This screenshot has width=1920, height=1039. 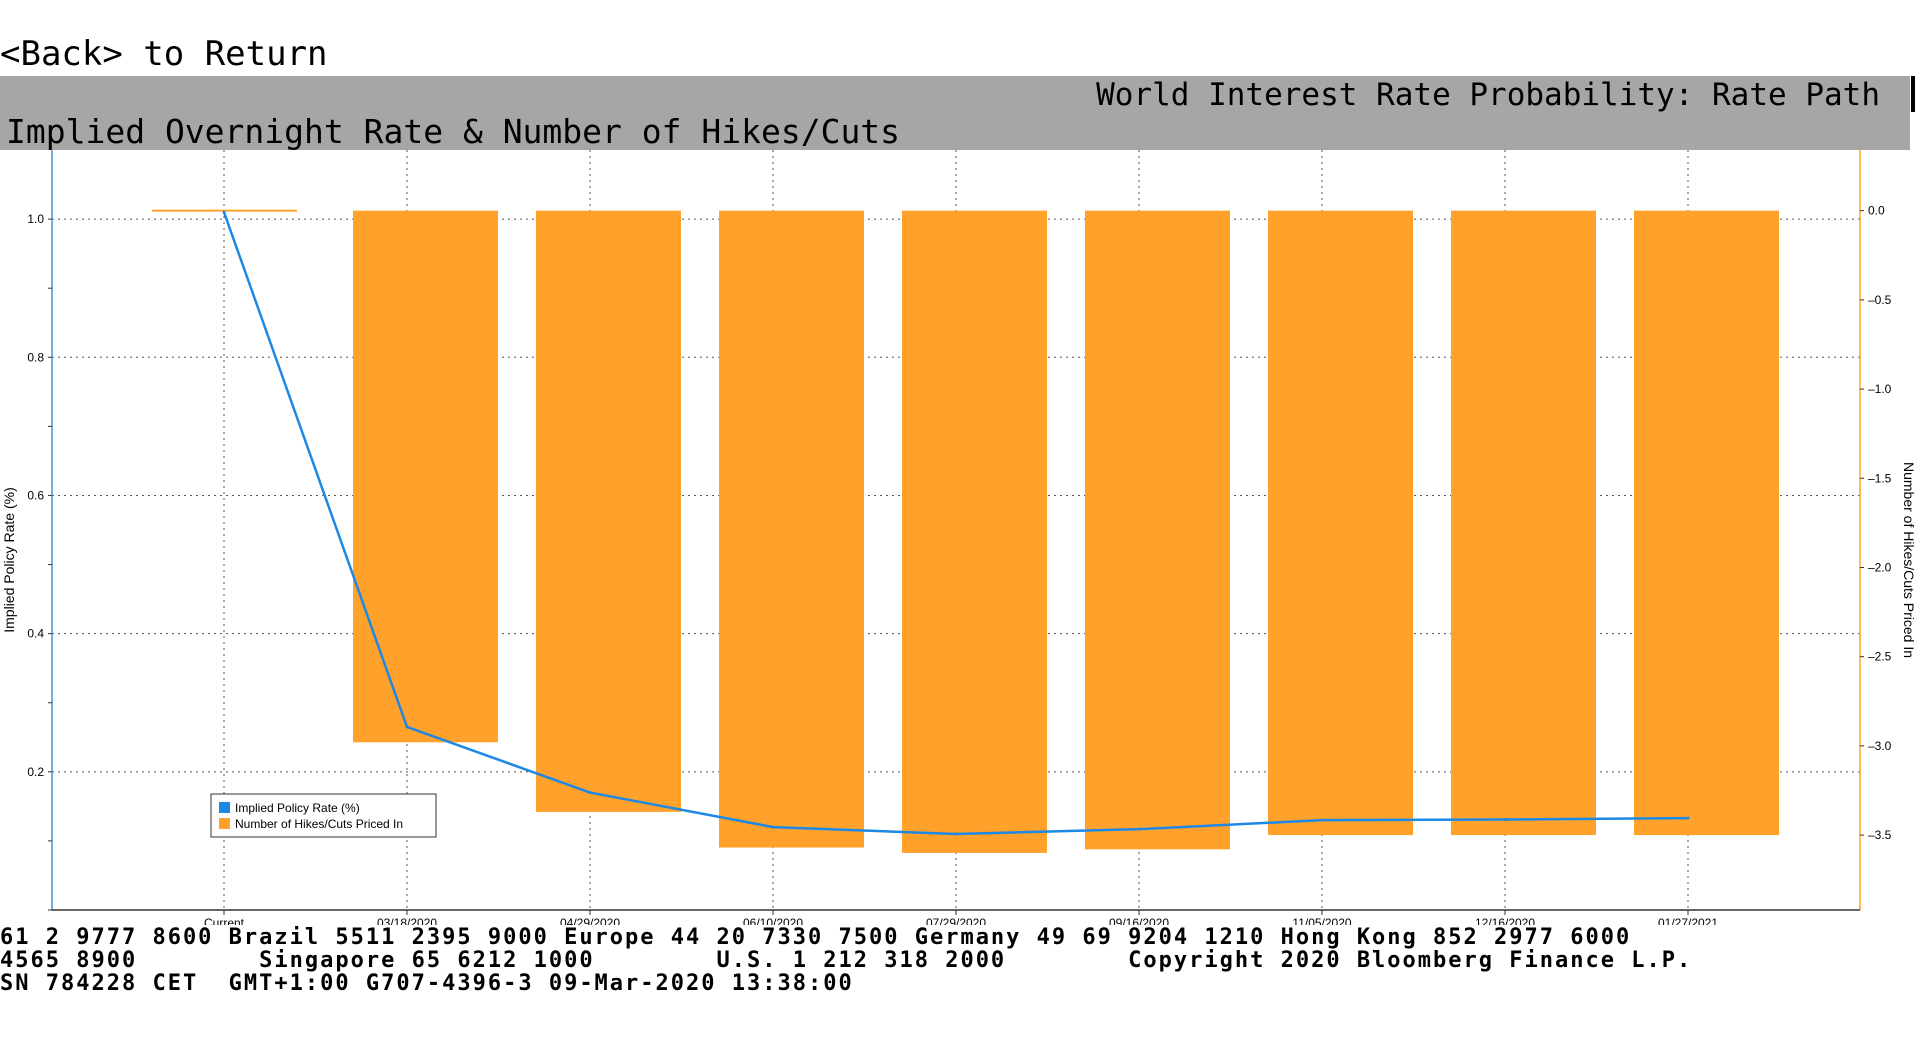 What do you see at coordinates (35, 634) in the screenshot?
I see `y-left-tick-label-1: 0.4` at bounding box center [35, 634].